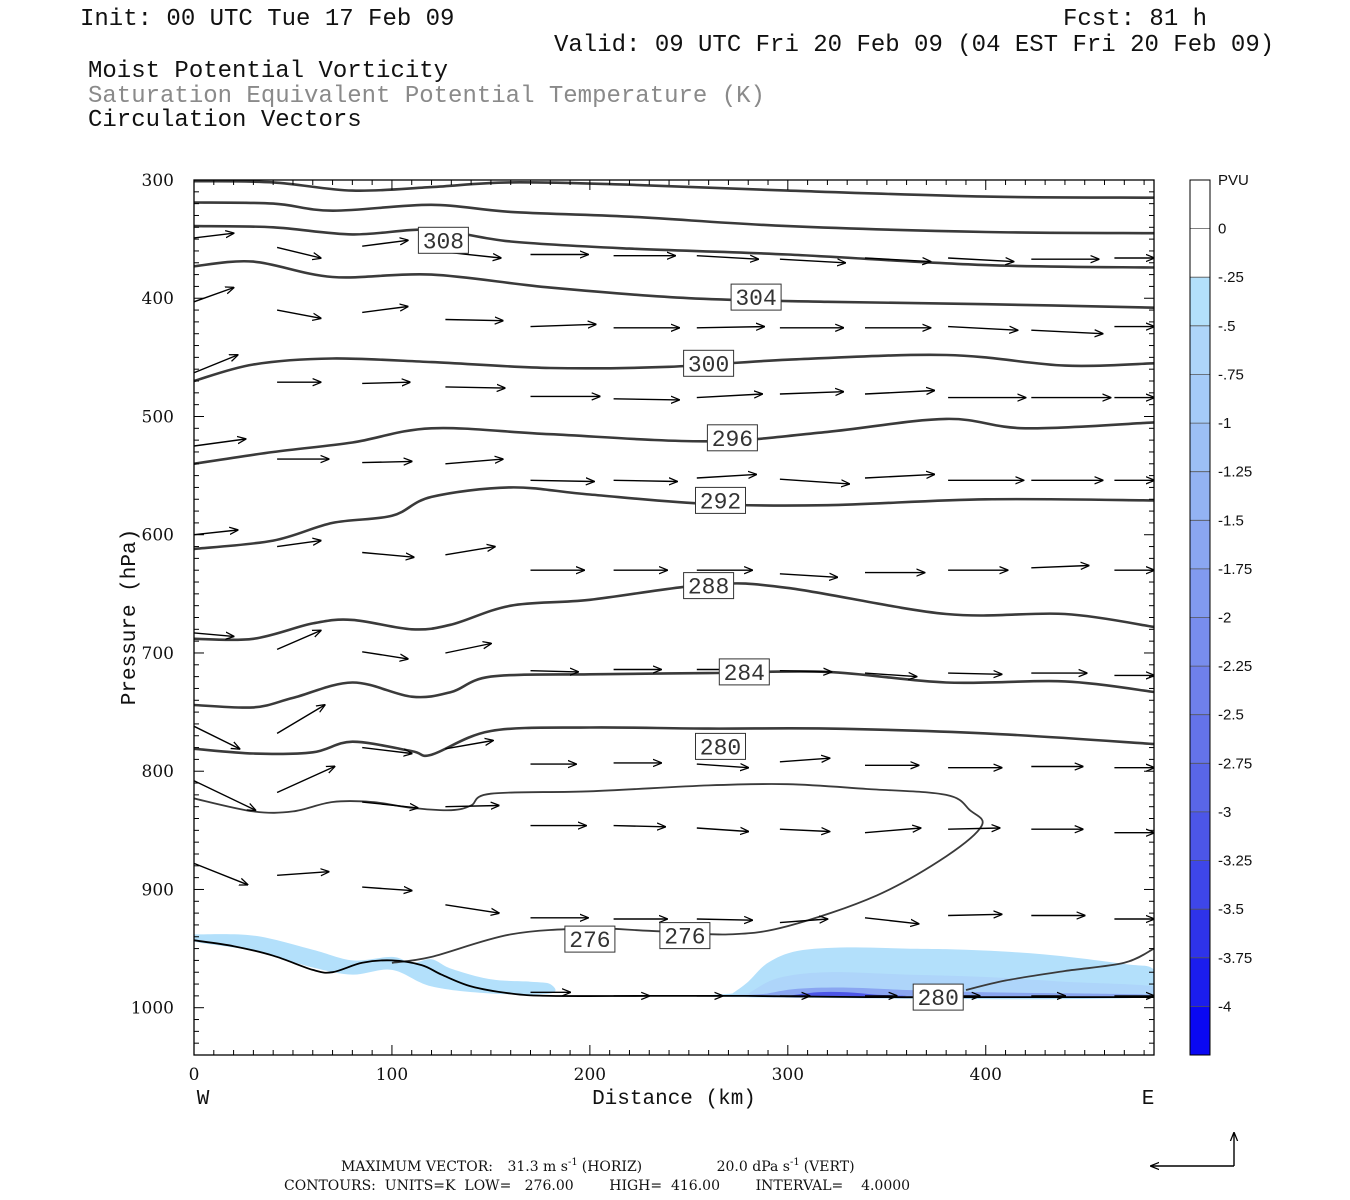  Describe the element at coordinates (194, 1075) in the screenshot. I see `x-tick-label-0: 0` at that location.